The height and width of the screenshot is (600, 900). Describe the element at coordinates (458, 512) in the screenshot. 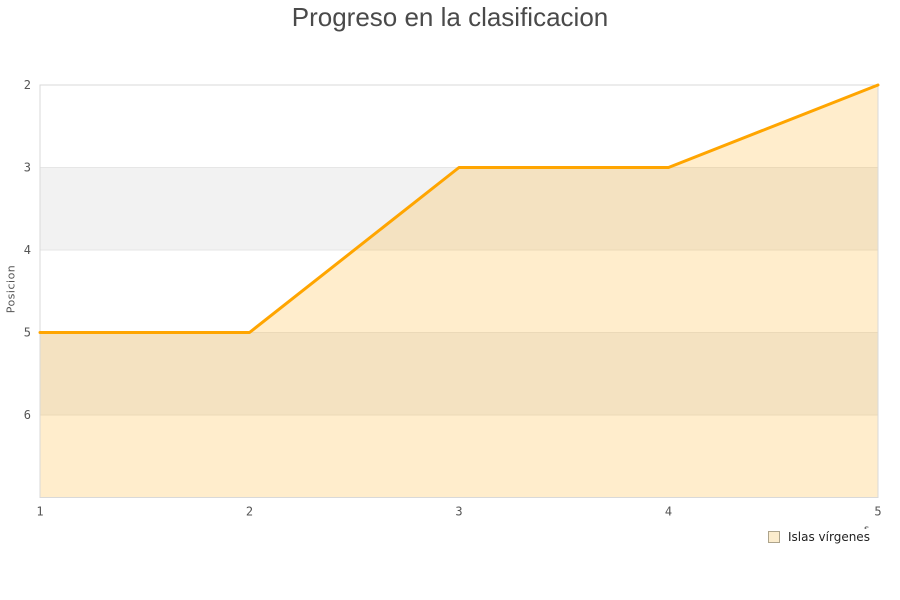

I see `x-tick-label: 3` at that location.